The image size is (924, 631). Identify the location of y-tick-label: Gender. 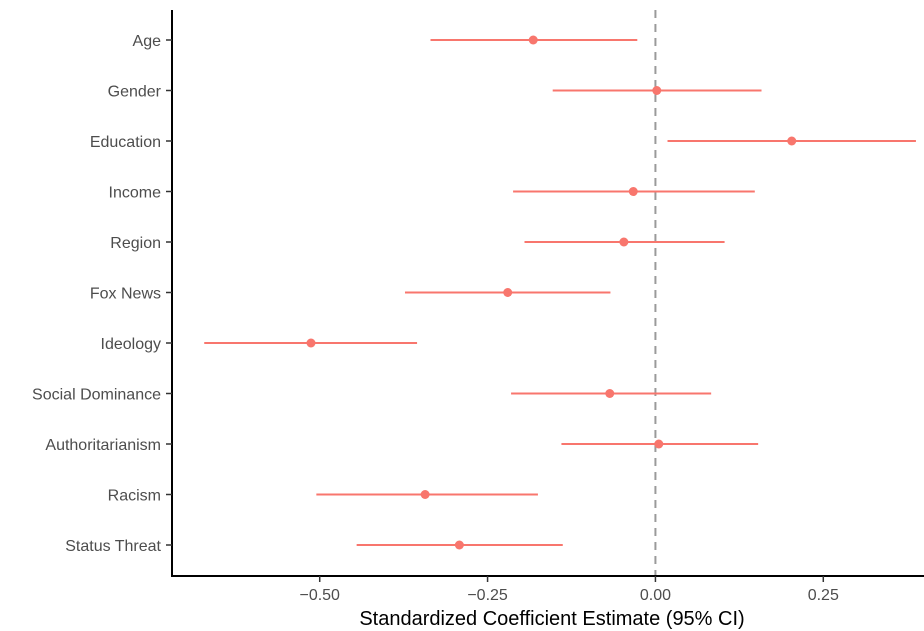
(135, 92).